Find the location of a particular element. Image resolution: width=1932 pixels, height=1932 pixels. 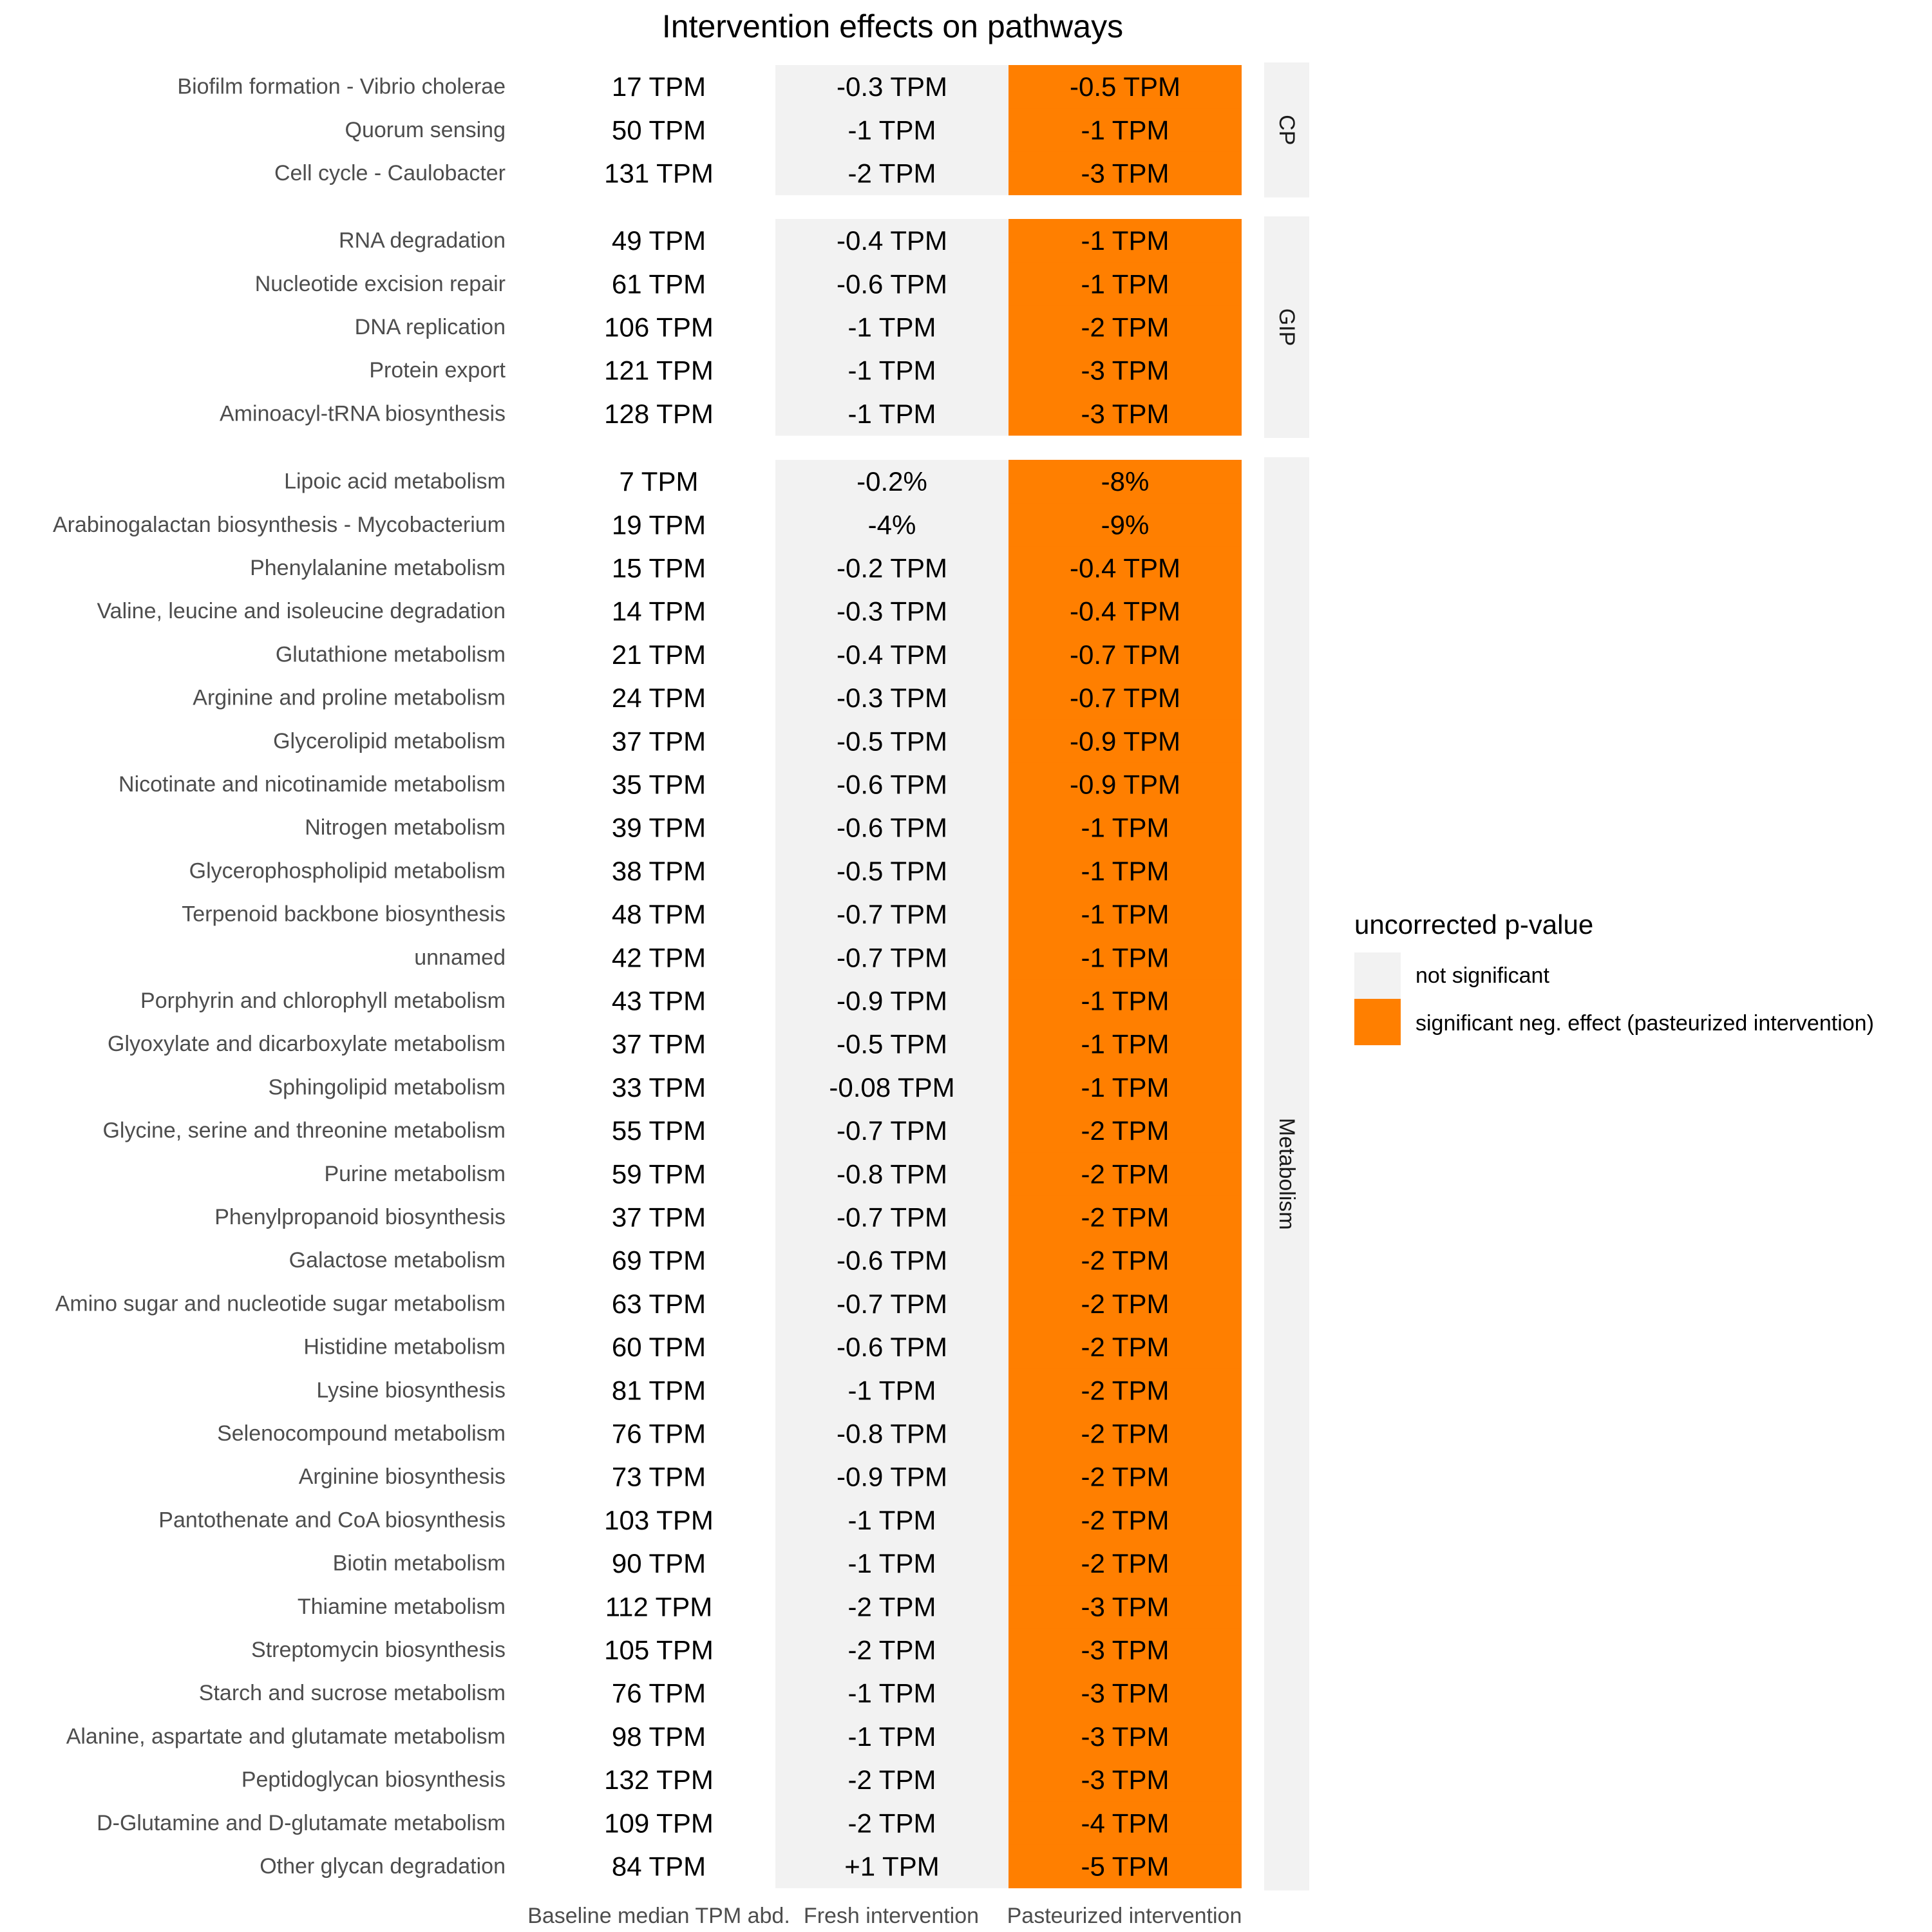

row-label: Protein export is located at coordinates (437, 370).